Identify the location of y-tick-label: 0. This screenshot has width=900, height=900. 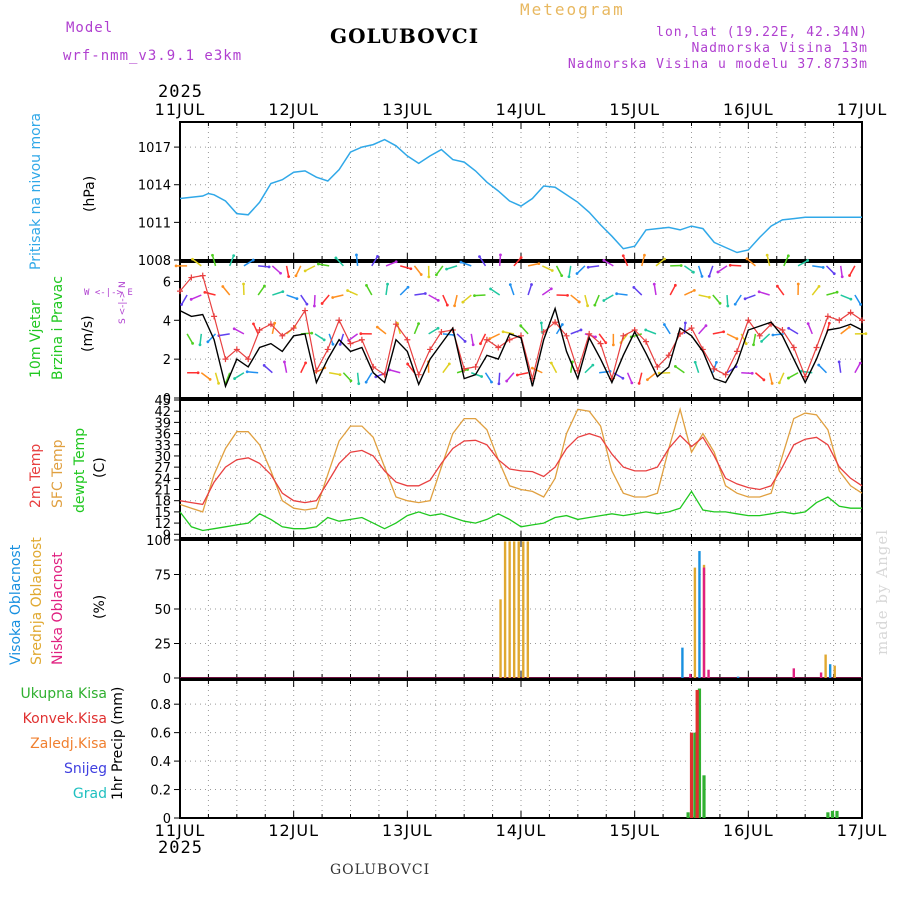
(167, 399).